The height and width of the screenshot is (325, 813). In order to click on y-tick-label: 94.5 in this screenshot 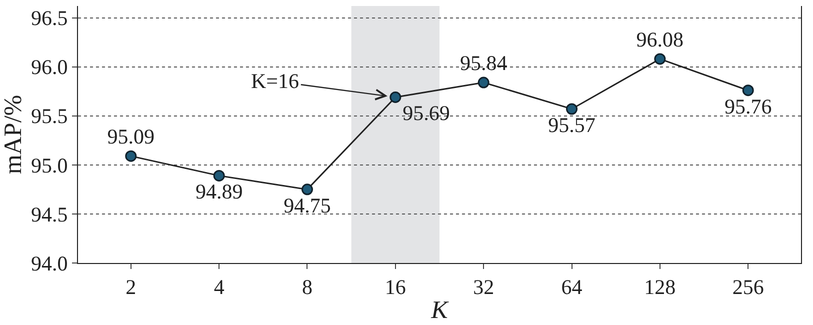, I will do `click(49, 214)`.